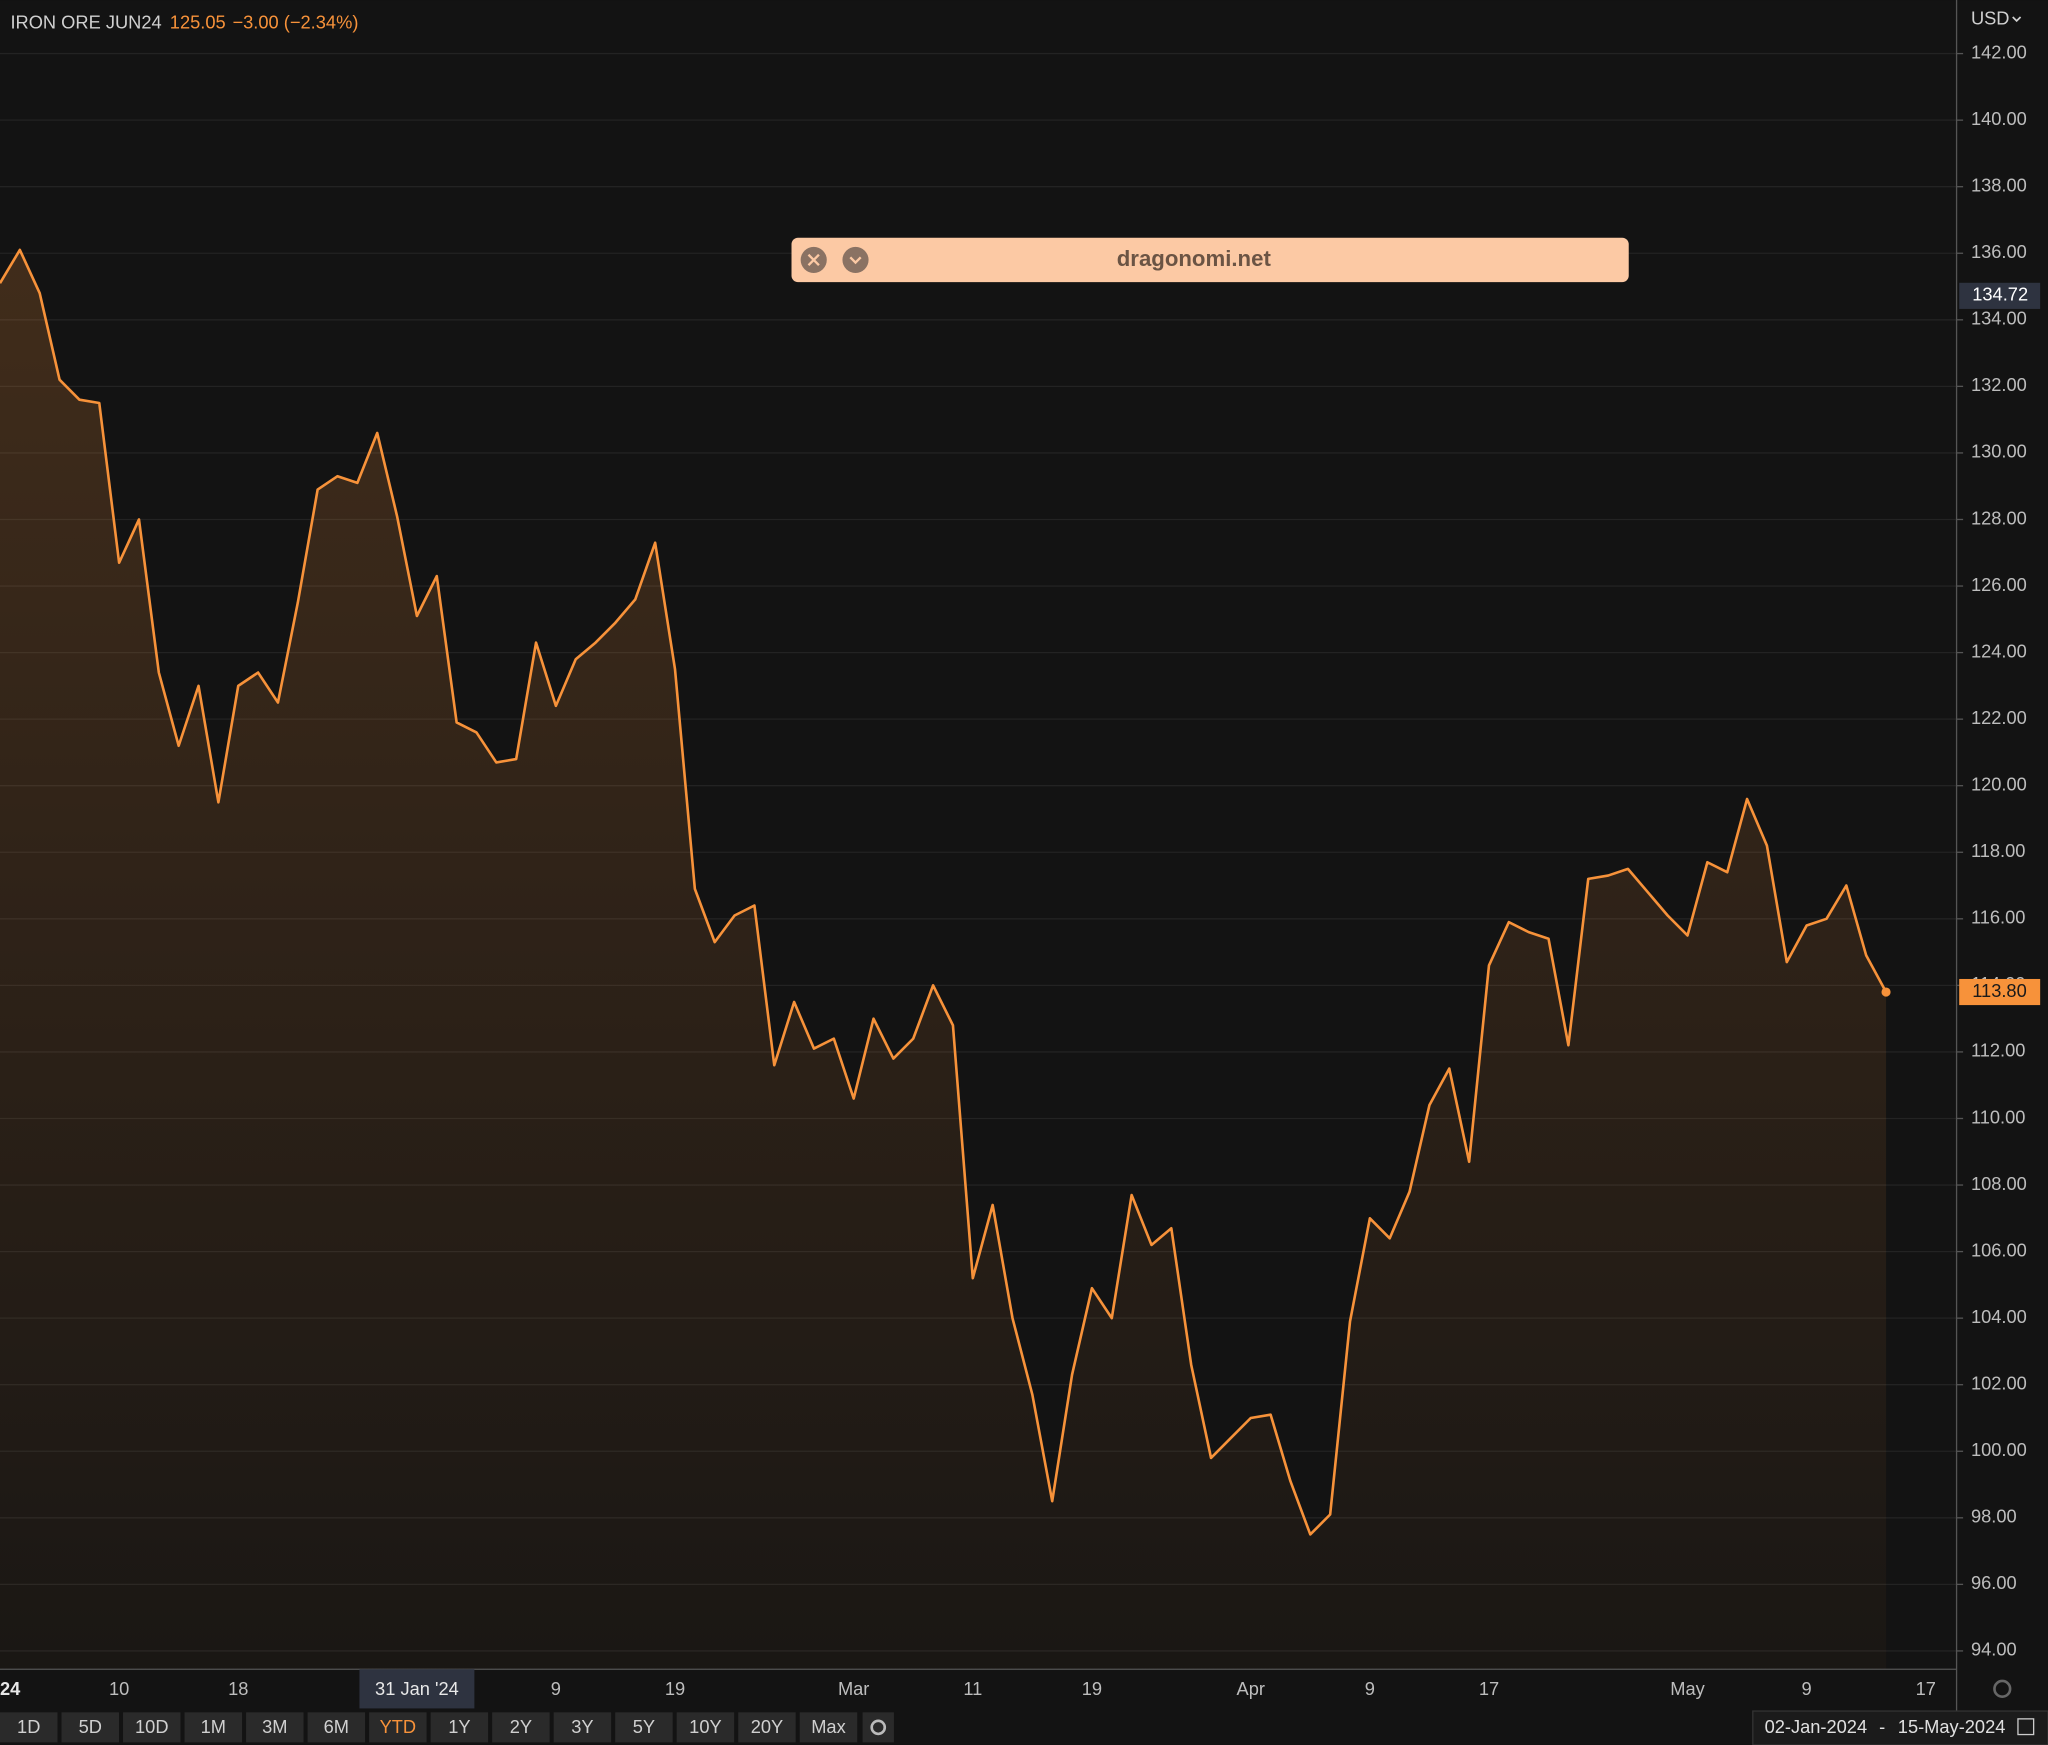 The height and width of the screenshot is (1745, 2048). Describe the element at coordinates (1999, 584) in the screenshot. I see `y-tick-label: 126.00` at that location.